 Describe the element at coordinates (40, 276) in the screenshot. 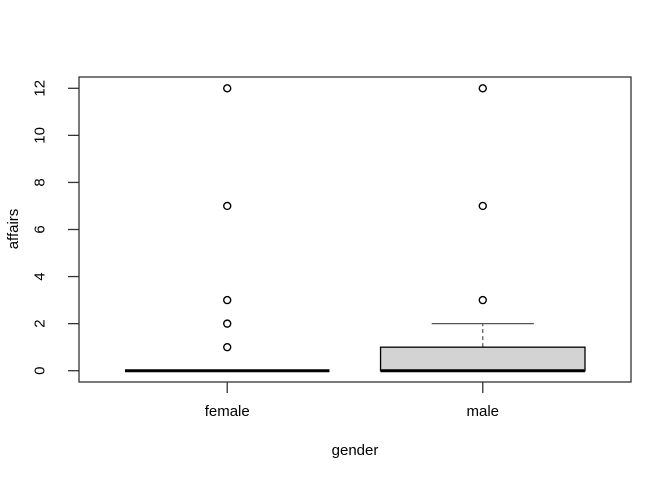

I see `y-axis-tick-label: 4` at that location.